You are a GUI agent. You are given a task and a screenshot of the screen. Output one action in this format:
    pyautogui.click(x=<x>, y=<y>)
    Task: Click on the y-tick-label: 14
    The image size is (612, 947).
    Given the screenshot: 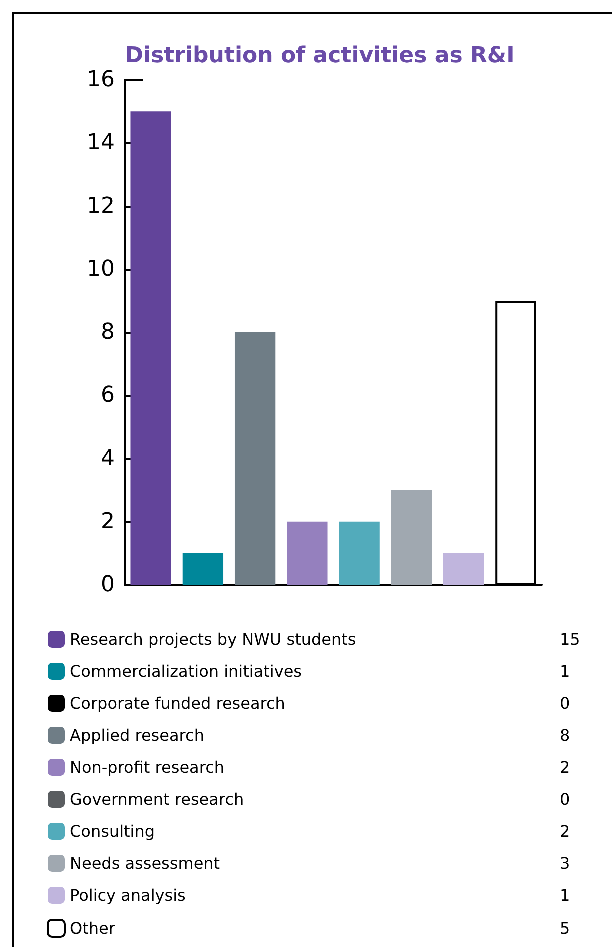 What is the action you would take?
    pyautogui.click(x=101, y=143)
    